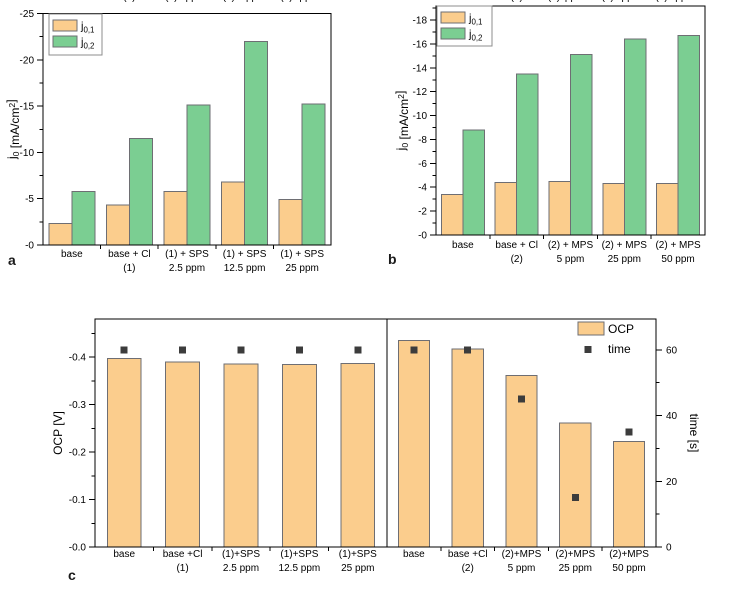 Image resolution: width=730 pixels, height=594 pixels. What do you see at coordinates (78, 548) in the screenshot?
I see `left-tick-label: -0.0` at bounding box center [78, 548].